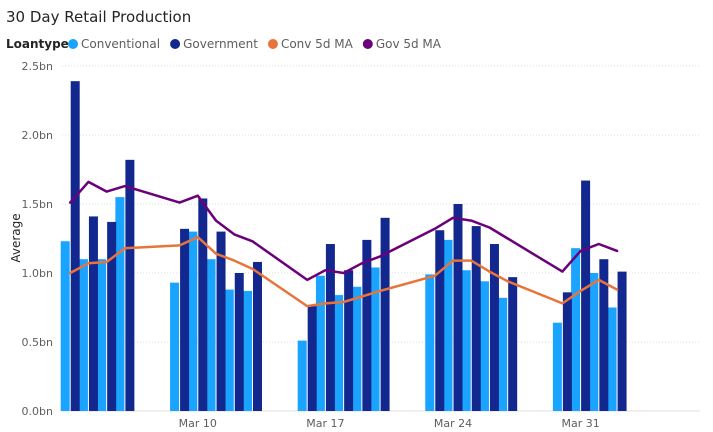  I want to click on legend-marker-conv-5d-ma, so click(272, 44).